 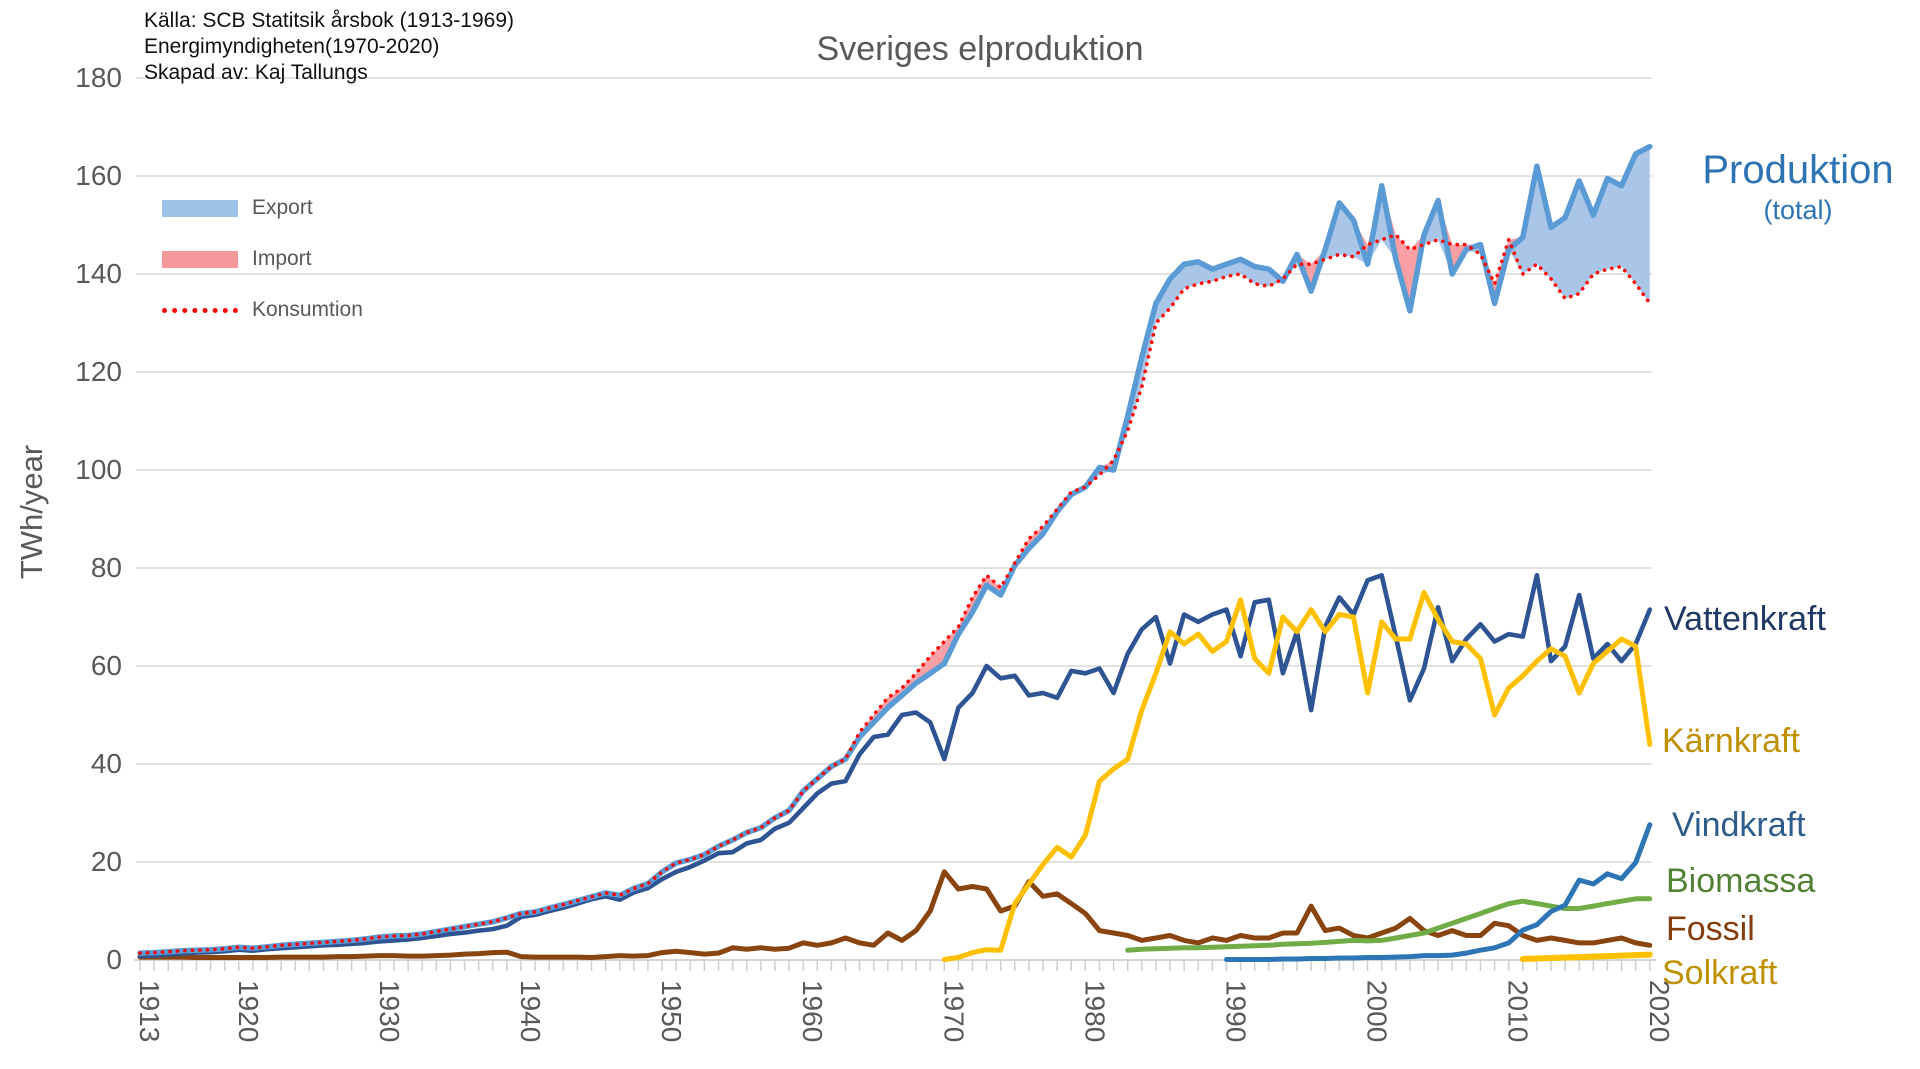 What do you see at coordinates (262, 272) in the screenshot?
I see `legend: Export Import Konsumtion` at bounding box center [262, 272].